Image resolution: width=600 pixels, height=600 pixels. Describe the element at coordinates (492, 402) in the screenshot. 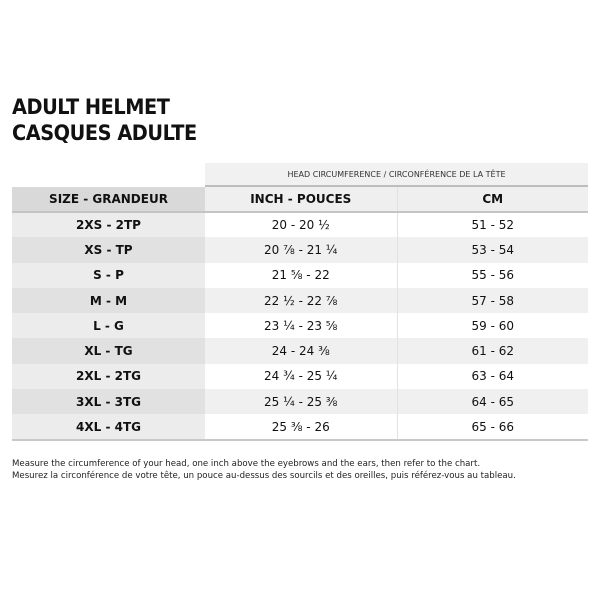

I see `cm-cell: 64 - 65` at that location.